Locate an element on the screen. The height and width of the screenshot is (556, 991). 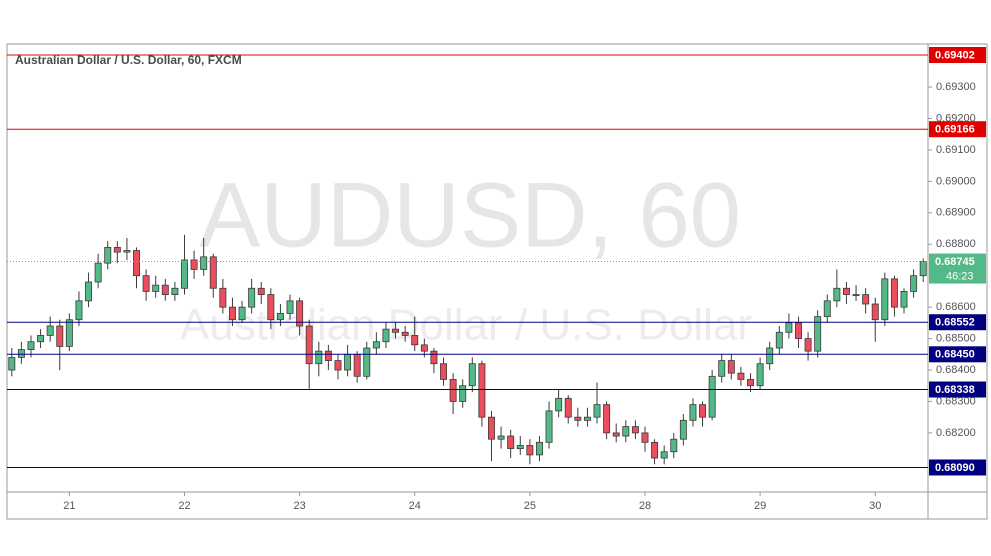
y-tick-label: 0.68500 is located at coordinates (956, 338).